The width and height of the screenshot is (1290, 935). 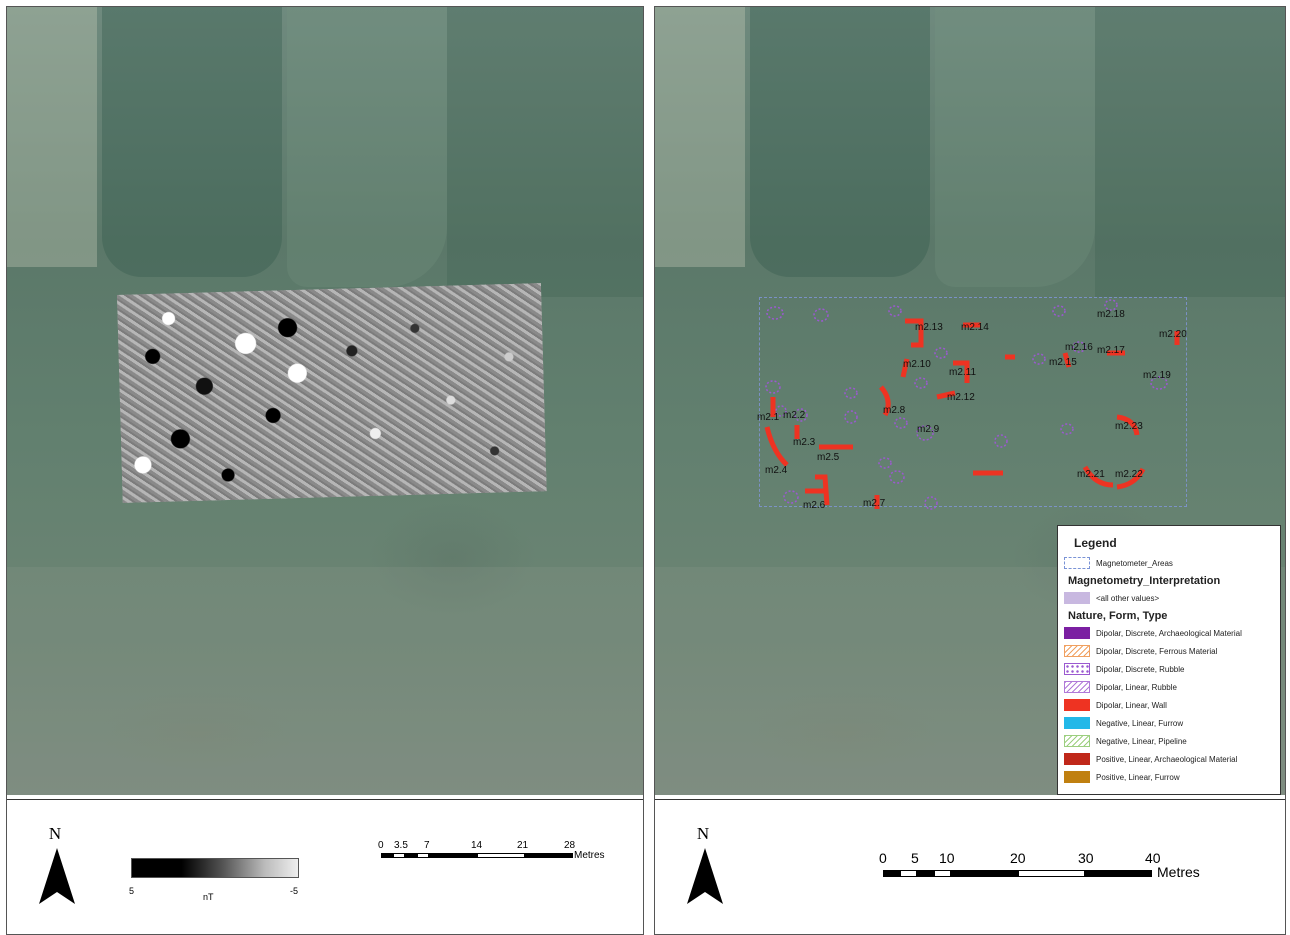 What do you see at coordinates (794, 415) in the screenshot?
I see `anomaly-label: m2.2` at bounding box center [794, 415].